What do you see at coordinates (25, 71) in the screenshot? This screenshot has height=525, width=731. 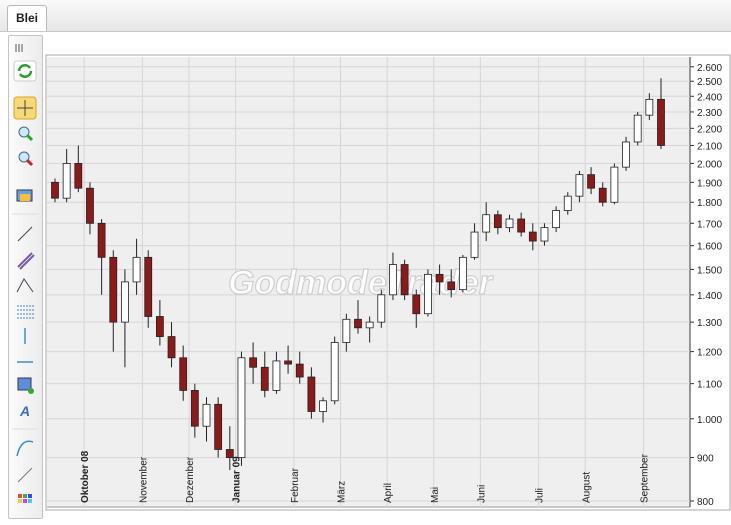 I see `refresh-button` at bounding box center [25, 71].